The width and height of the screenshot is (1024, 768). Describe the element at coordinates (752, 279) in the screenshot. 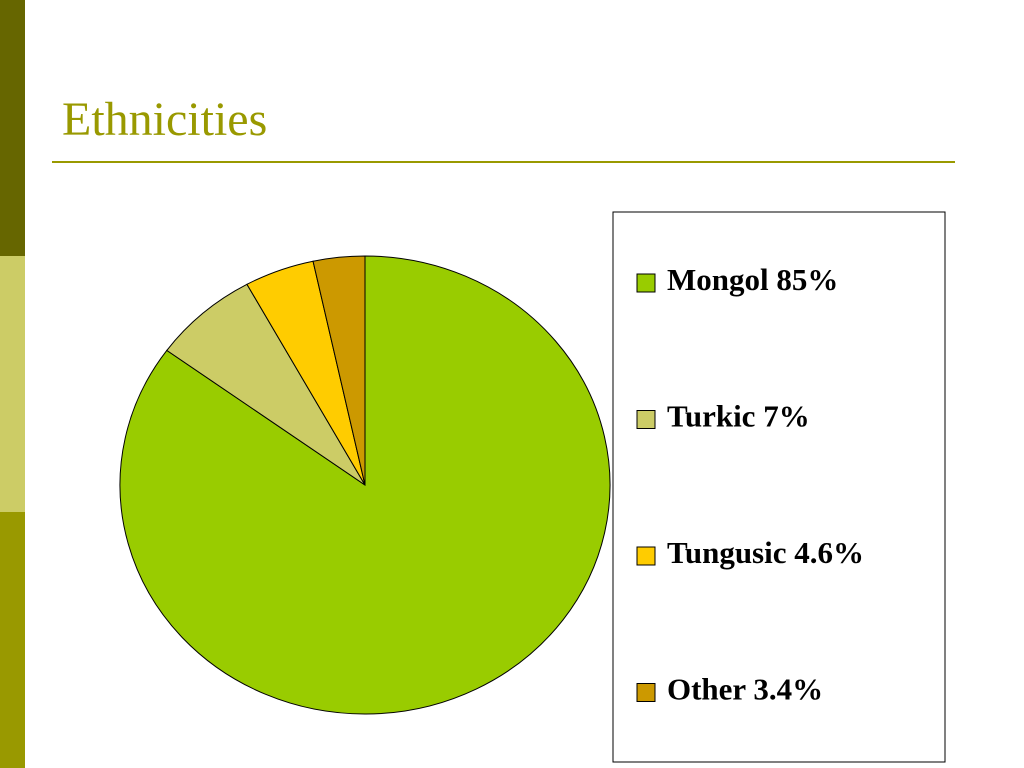

I see `legend-label: Mongol 85%` at that location.